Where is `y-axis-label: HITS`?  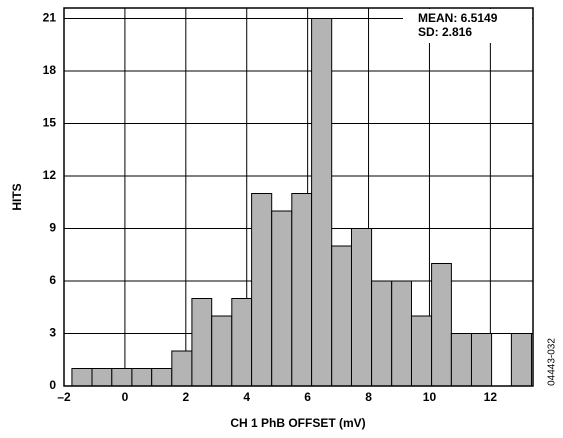 y-axis-label: HITS is located at coordinates (17, 196).